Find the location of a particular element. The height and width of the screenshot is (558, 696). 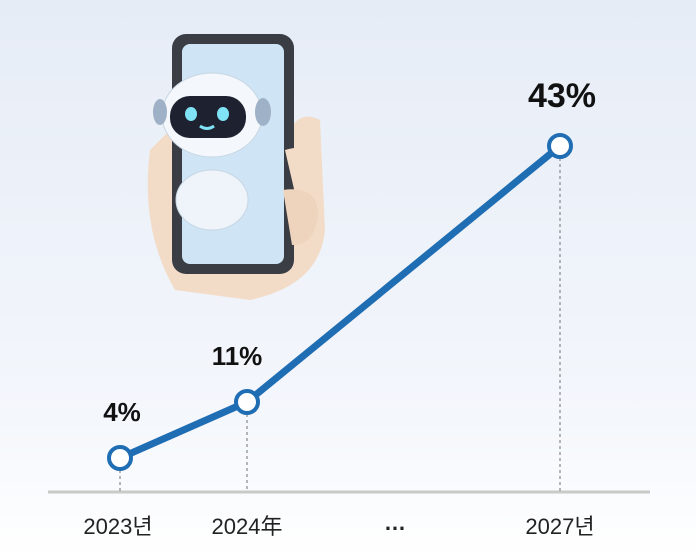

x-tick-label: 2027년 is located at coordinates (559, 526).